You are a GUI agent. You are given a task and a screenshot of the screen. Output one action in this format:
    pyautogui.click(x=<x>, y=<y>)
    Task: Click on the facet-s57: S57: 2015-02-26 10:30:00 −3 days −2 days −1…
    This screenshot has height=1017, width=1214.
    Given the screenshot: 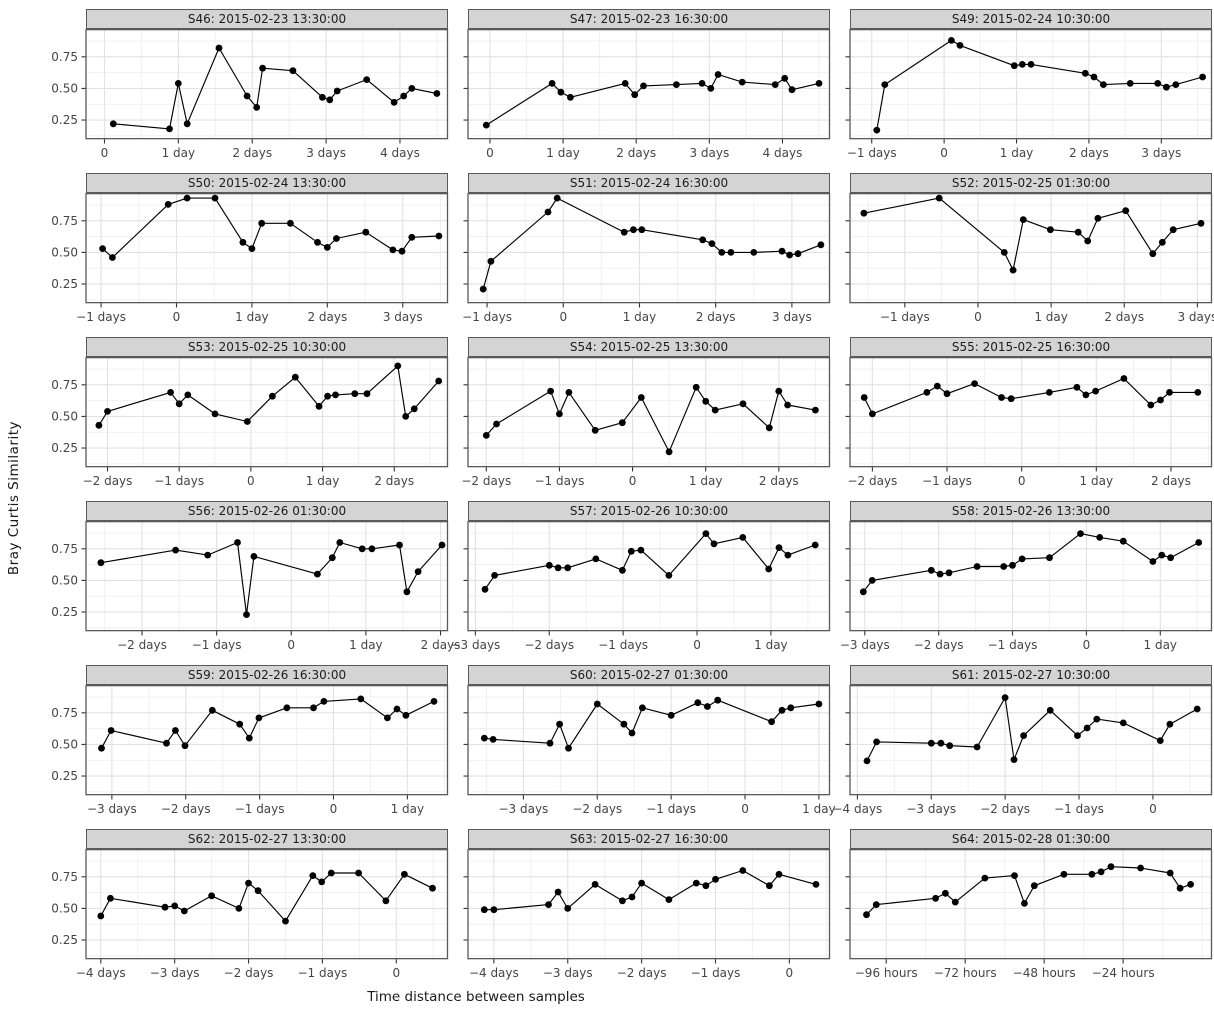 What is the action you would take?
    pyautogui.click(x=640, y=580)
    